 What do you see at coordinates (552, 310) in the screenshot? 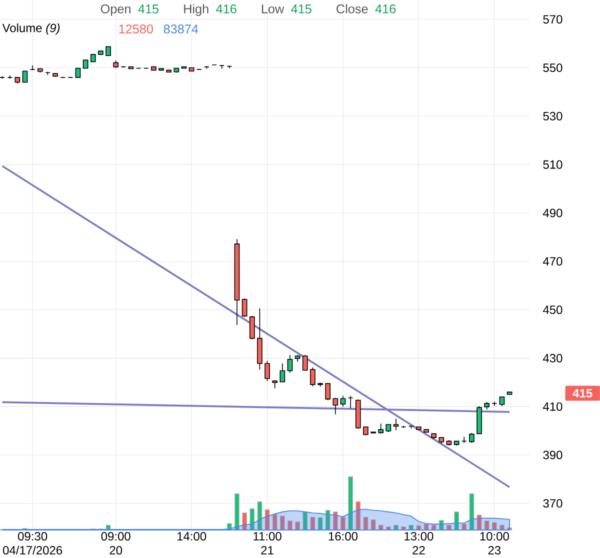
I see `y-tick-label: 450` at bounding box center [552, 310].